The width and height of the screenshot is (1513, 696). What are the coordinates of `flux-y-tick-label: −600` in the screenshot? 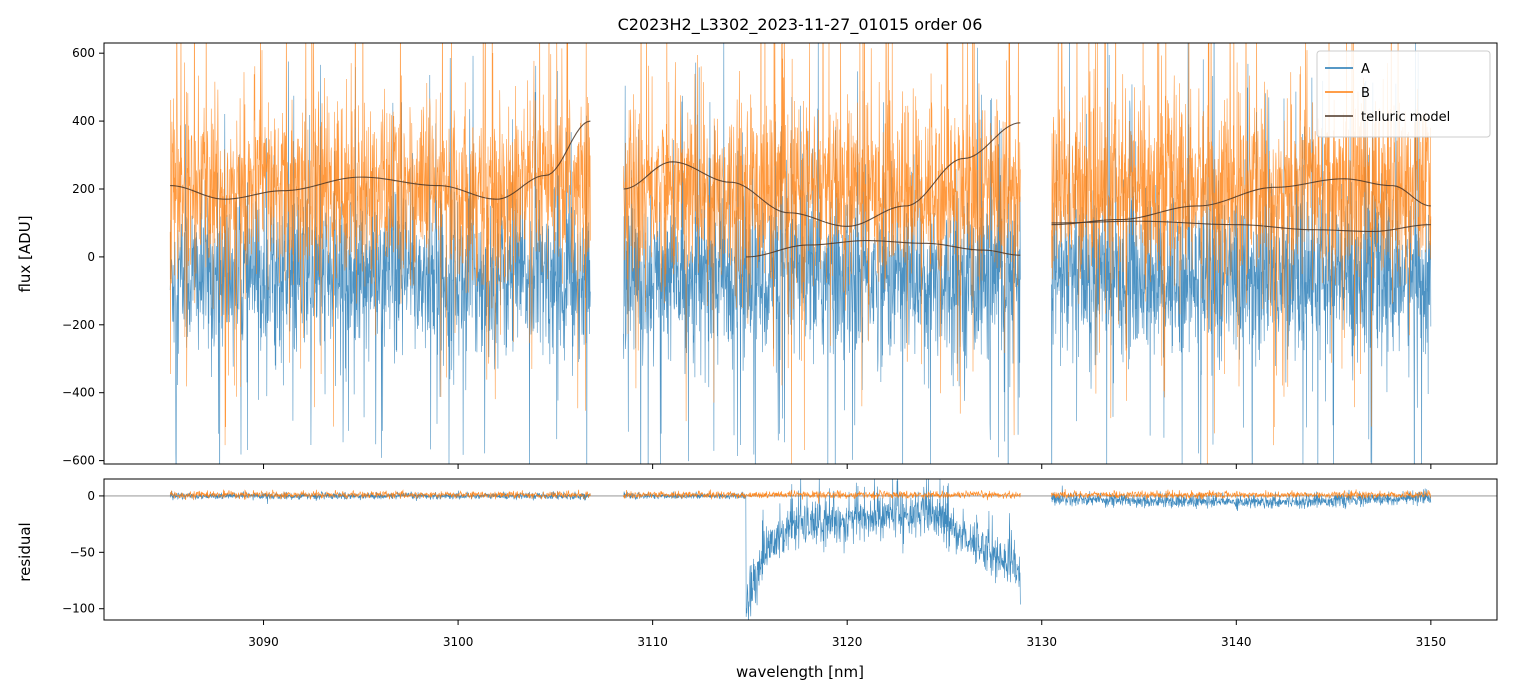 It's located at (78, 461).